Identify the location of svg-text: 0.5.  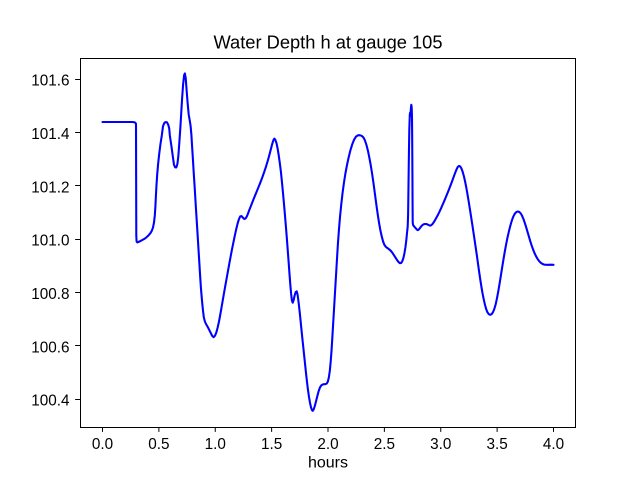
(158, 444).